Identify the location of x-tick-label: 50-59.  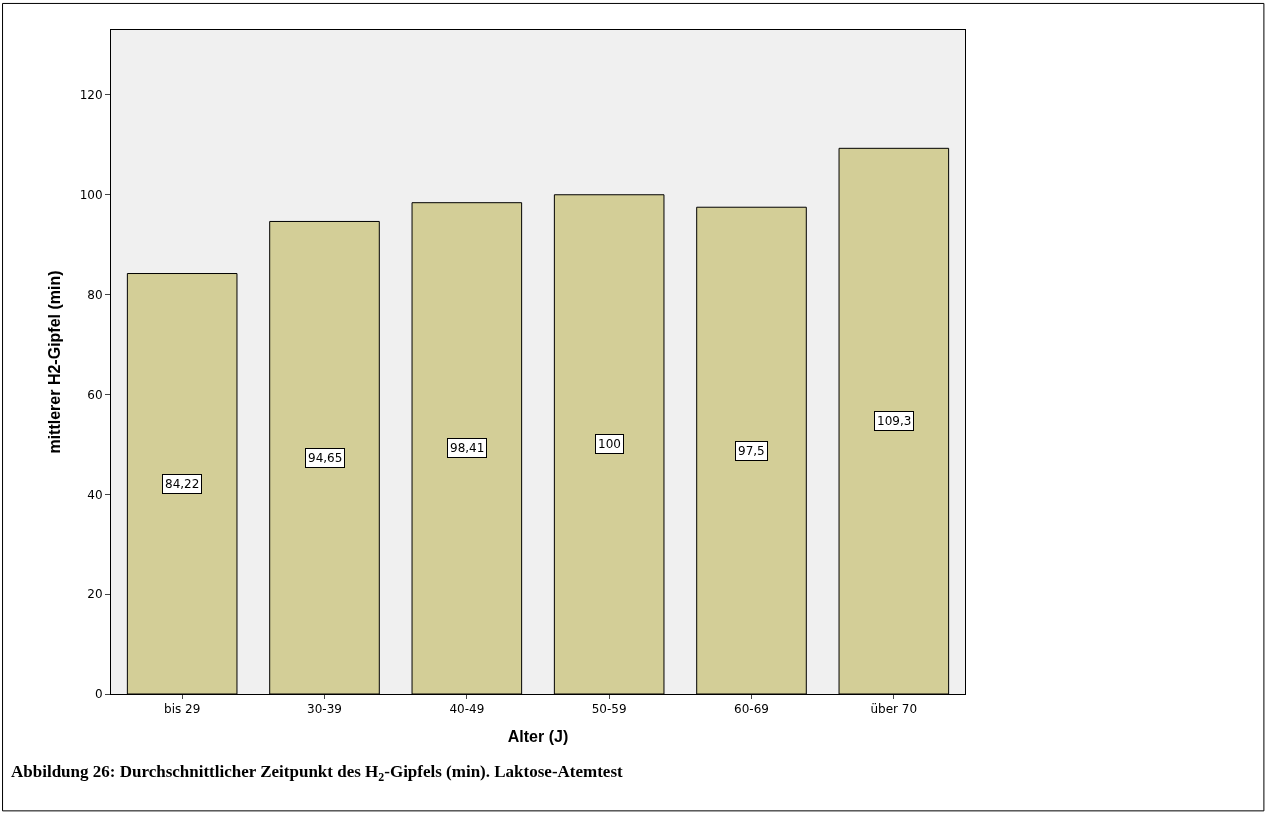
(609, 709).